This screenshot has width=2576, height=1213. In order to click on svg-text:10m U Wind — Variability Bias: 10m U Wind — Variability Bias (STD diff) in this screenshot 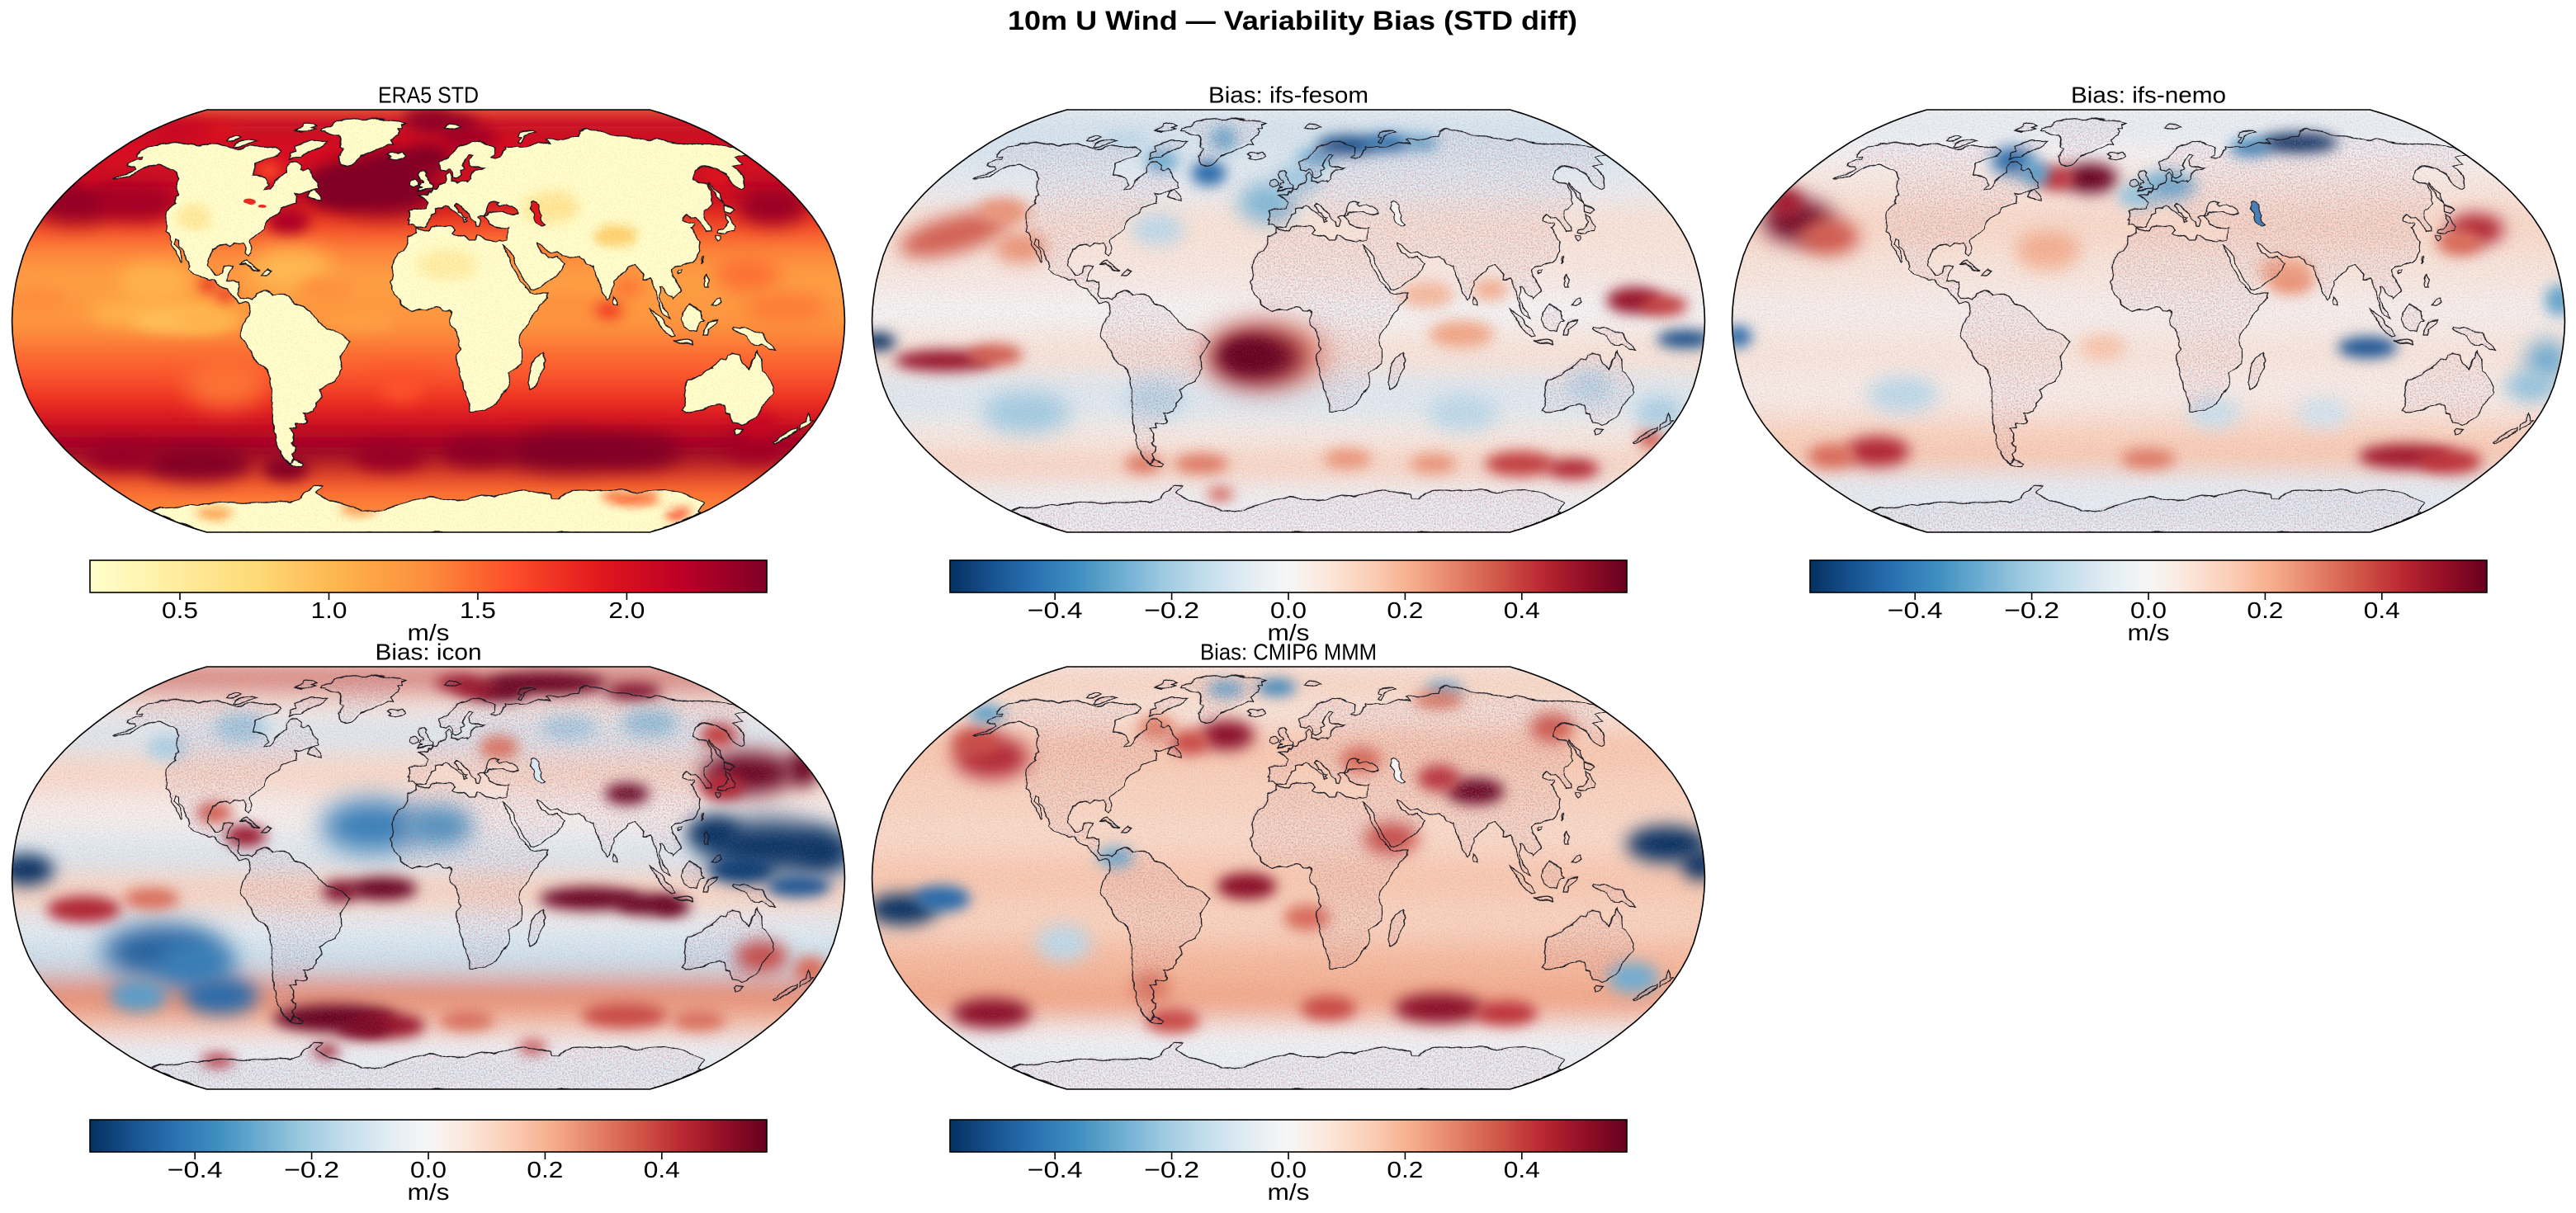, I will do `click(1292, 20)`.